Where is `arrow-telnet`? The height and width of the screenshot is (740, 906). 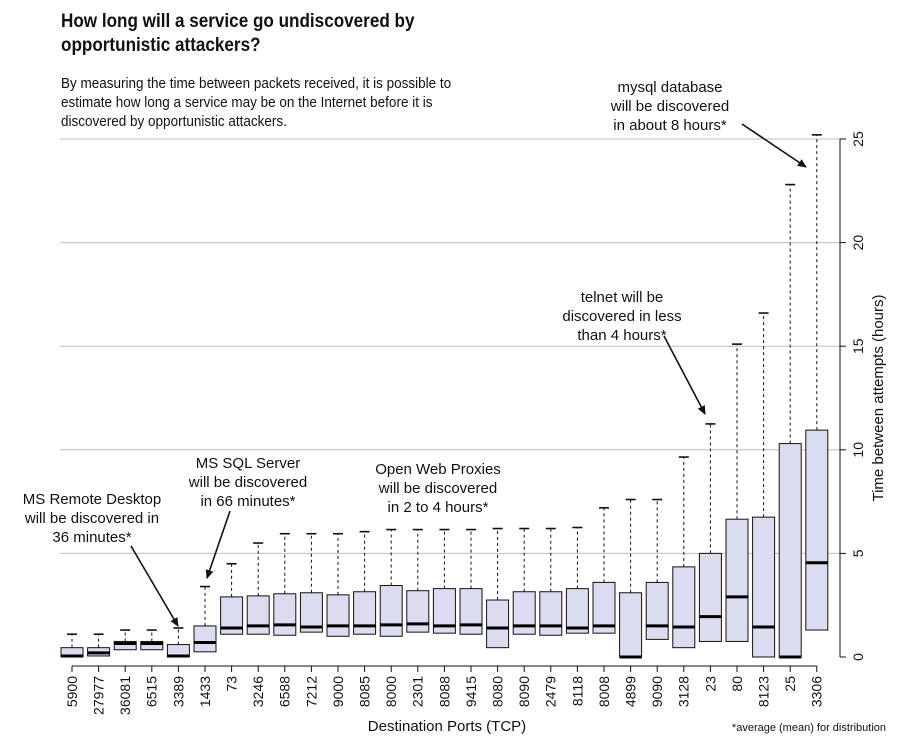
arrow-telnet is located at coordinates (684, 375).